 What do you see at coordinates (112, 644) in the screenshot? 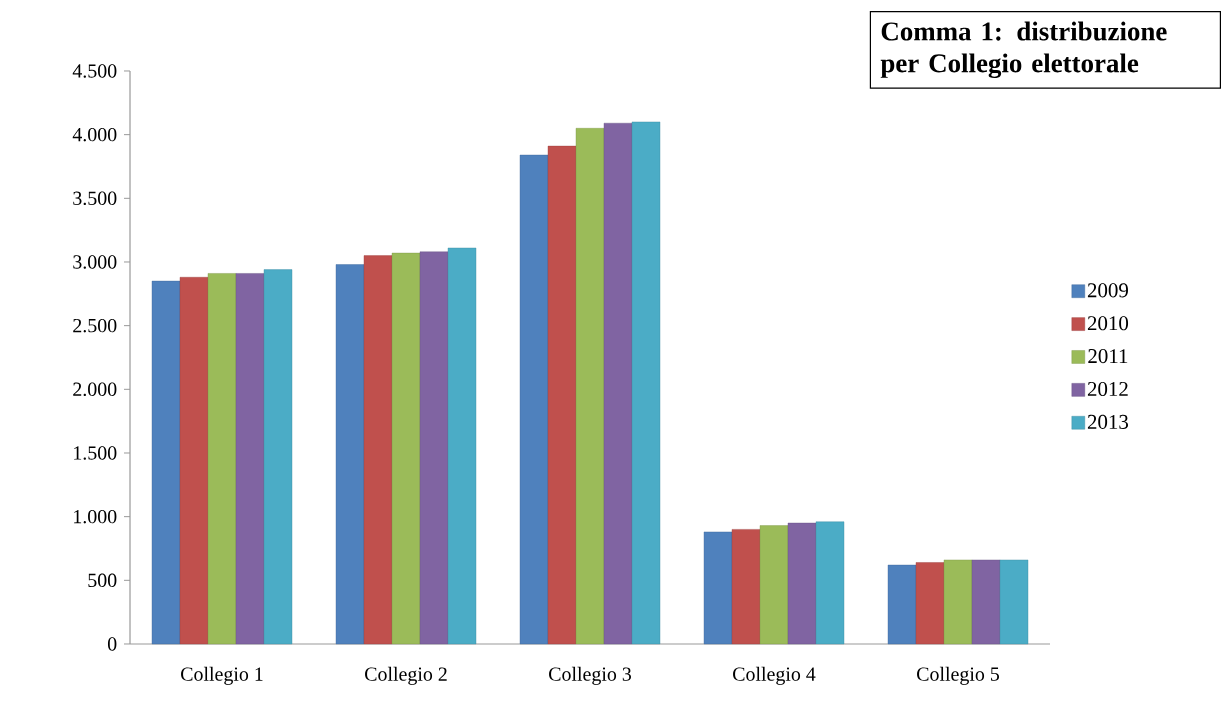
I see `y-tick-label: 0` at bounding box center [112, 644].